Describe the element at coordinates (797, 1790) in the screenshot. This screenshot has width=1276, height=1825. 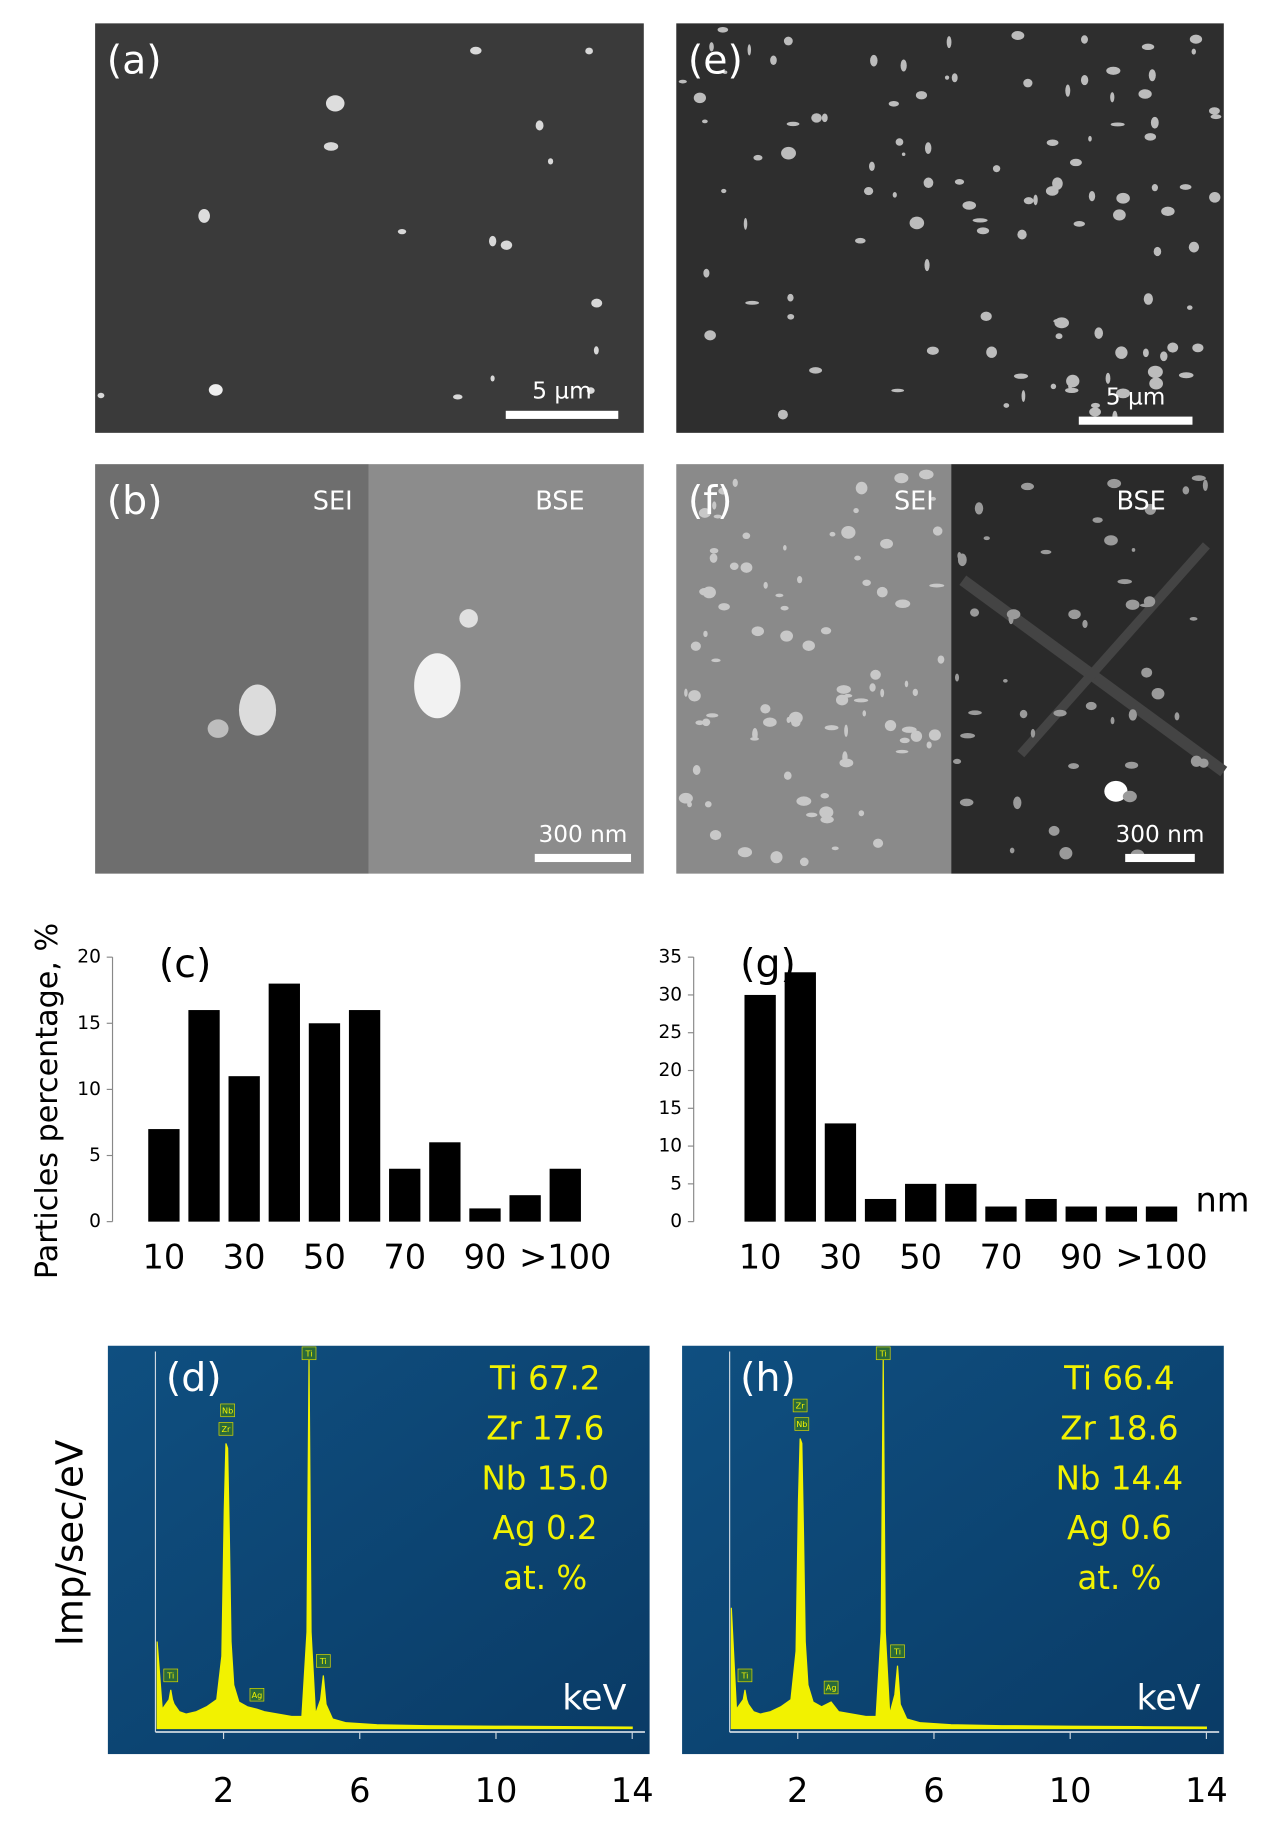
I see `x-tick-label: 2` at that location.